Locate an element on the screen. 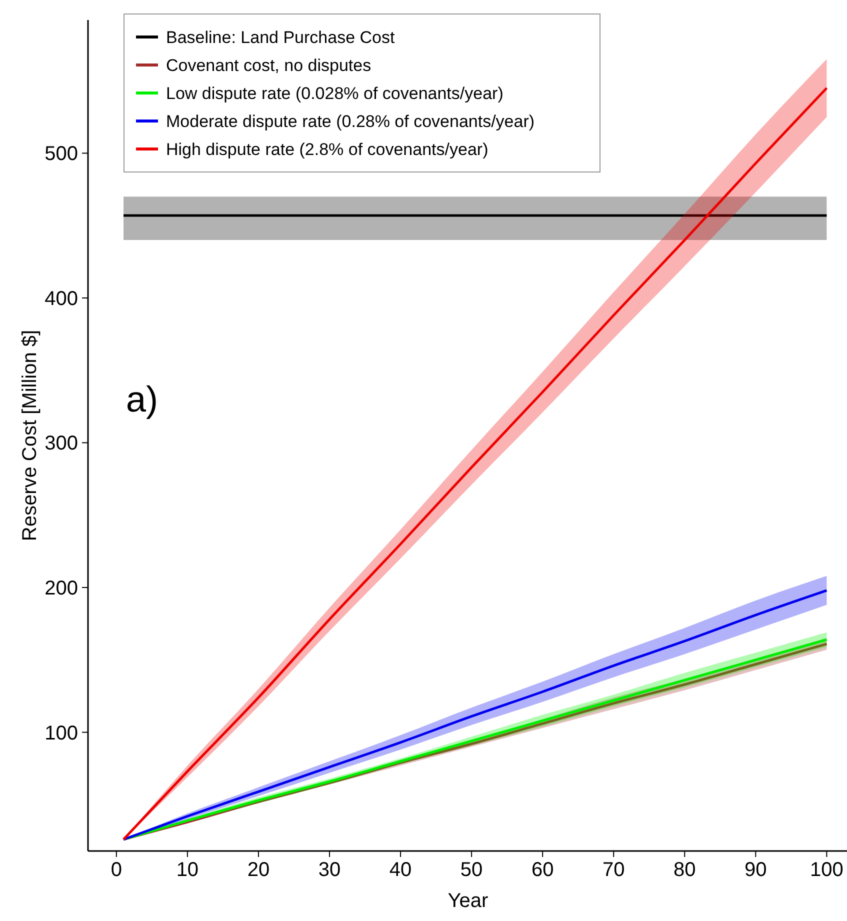  x-tick-label: 80 is located at coordinates (685, 870).